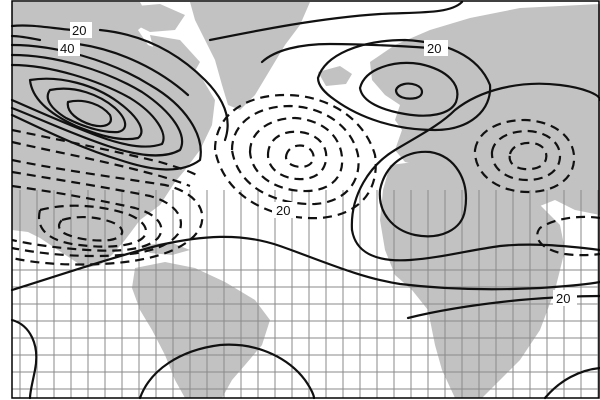 The height and width of the screenshot is (400, 600). Describe the element at coordinates (165, 248) in the screenshot. I see `caribbean-islands-land` at that location.